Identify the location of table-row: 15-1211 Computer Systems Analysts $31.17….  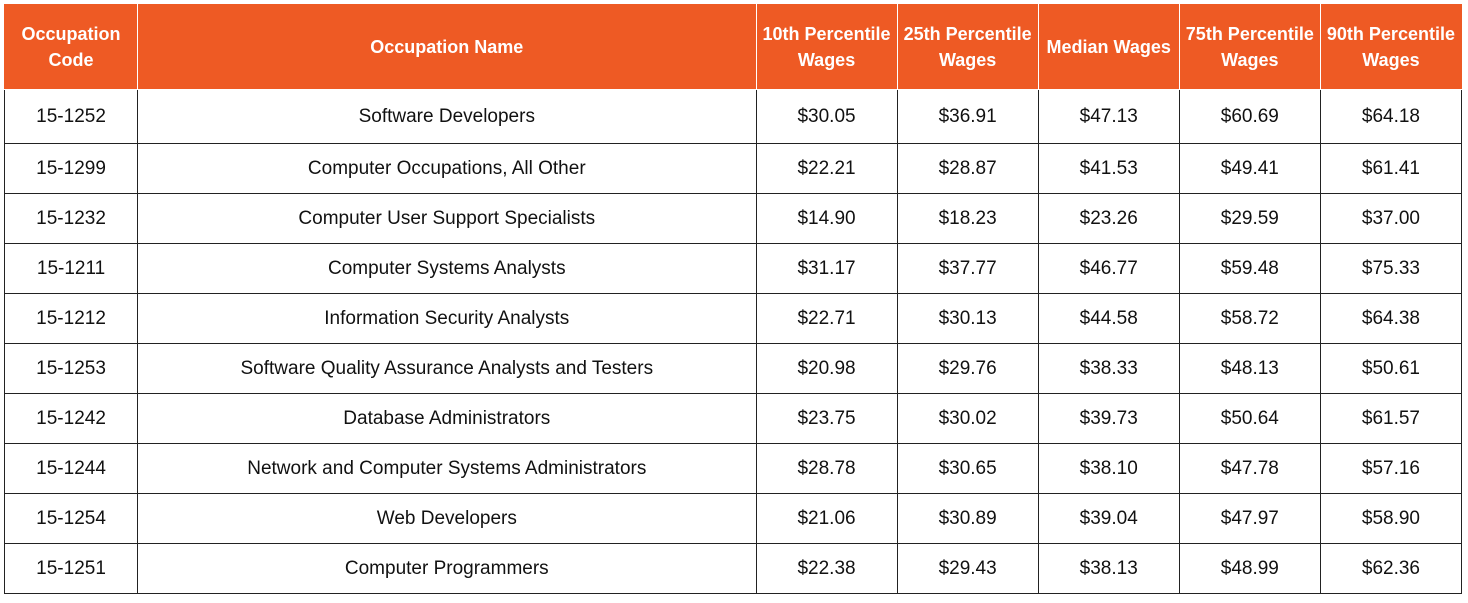
(733, 268).